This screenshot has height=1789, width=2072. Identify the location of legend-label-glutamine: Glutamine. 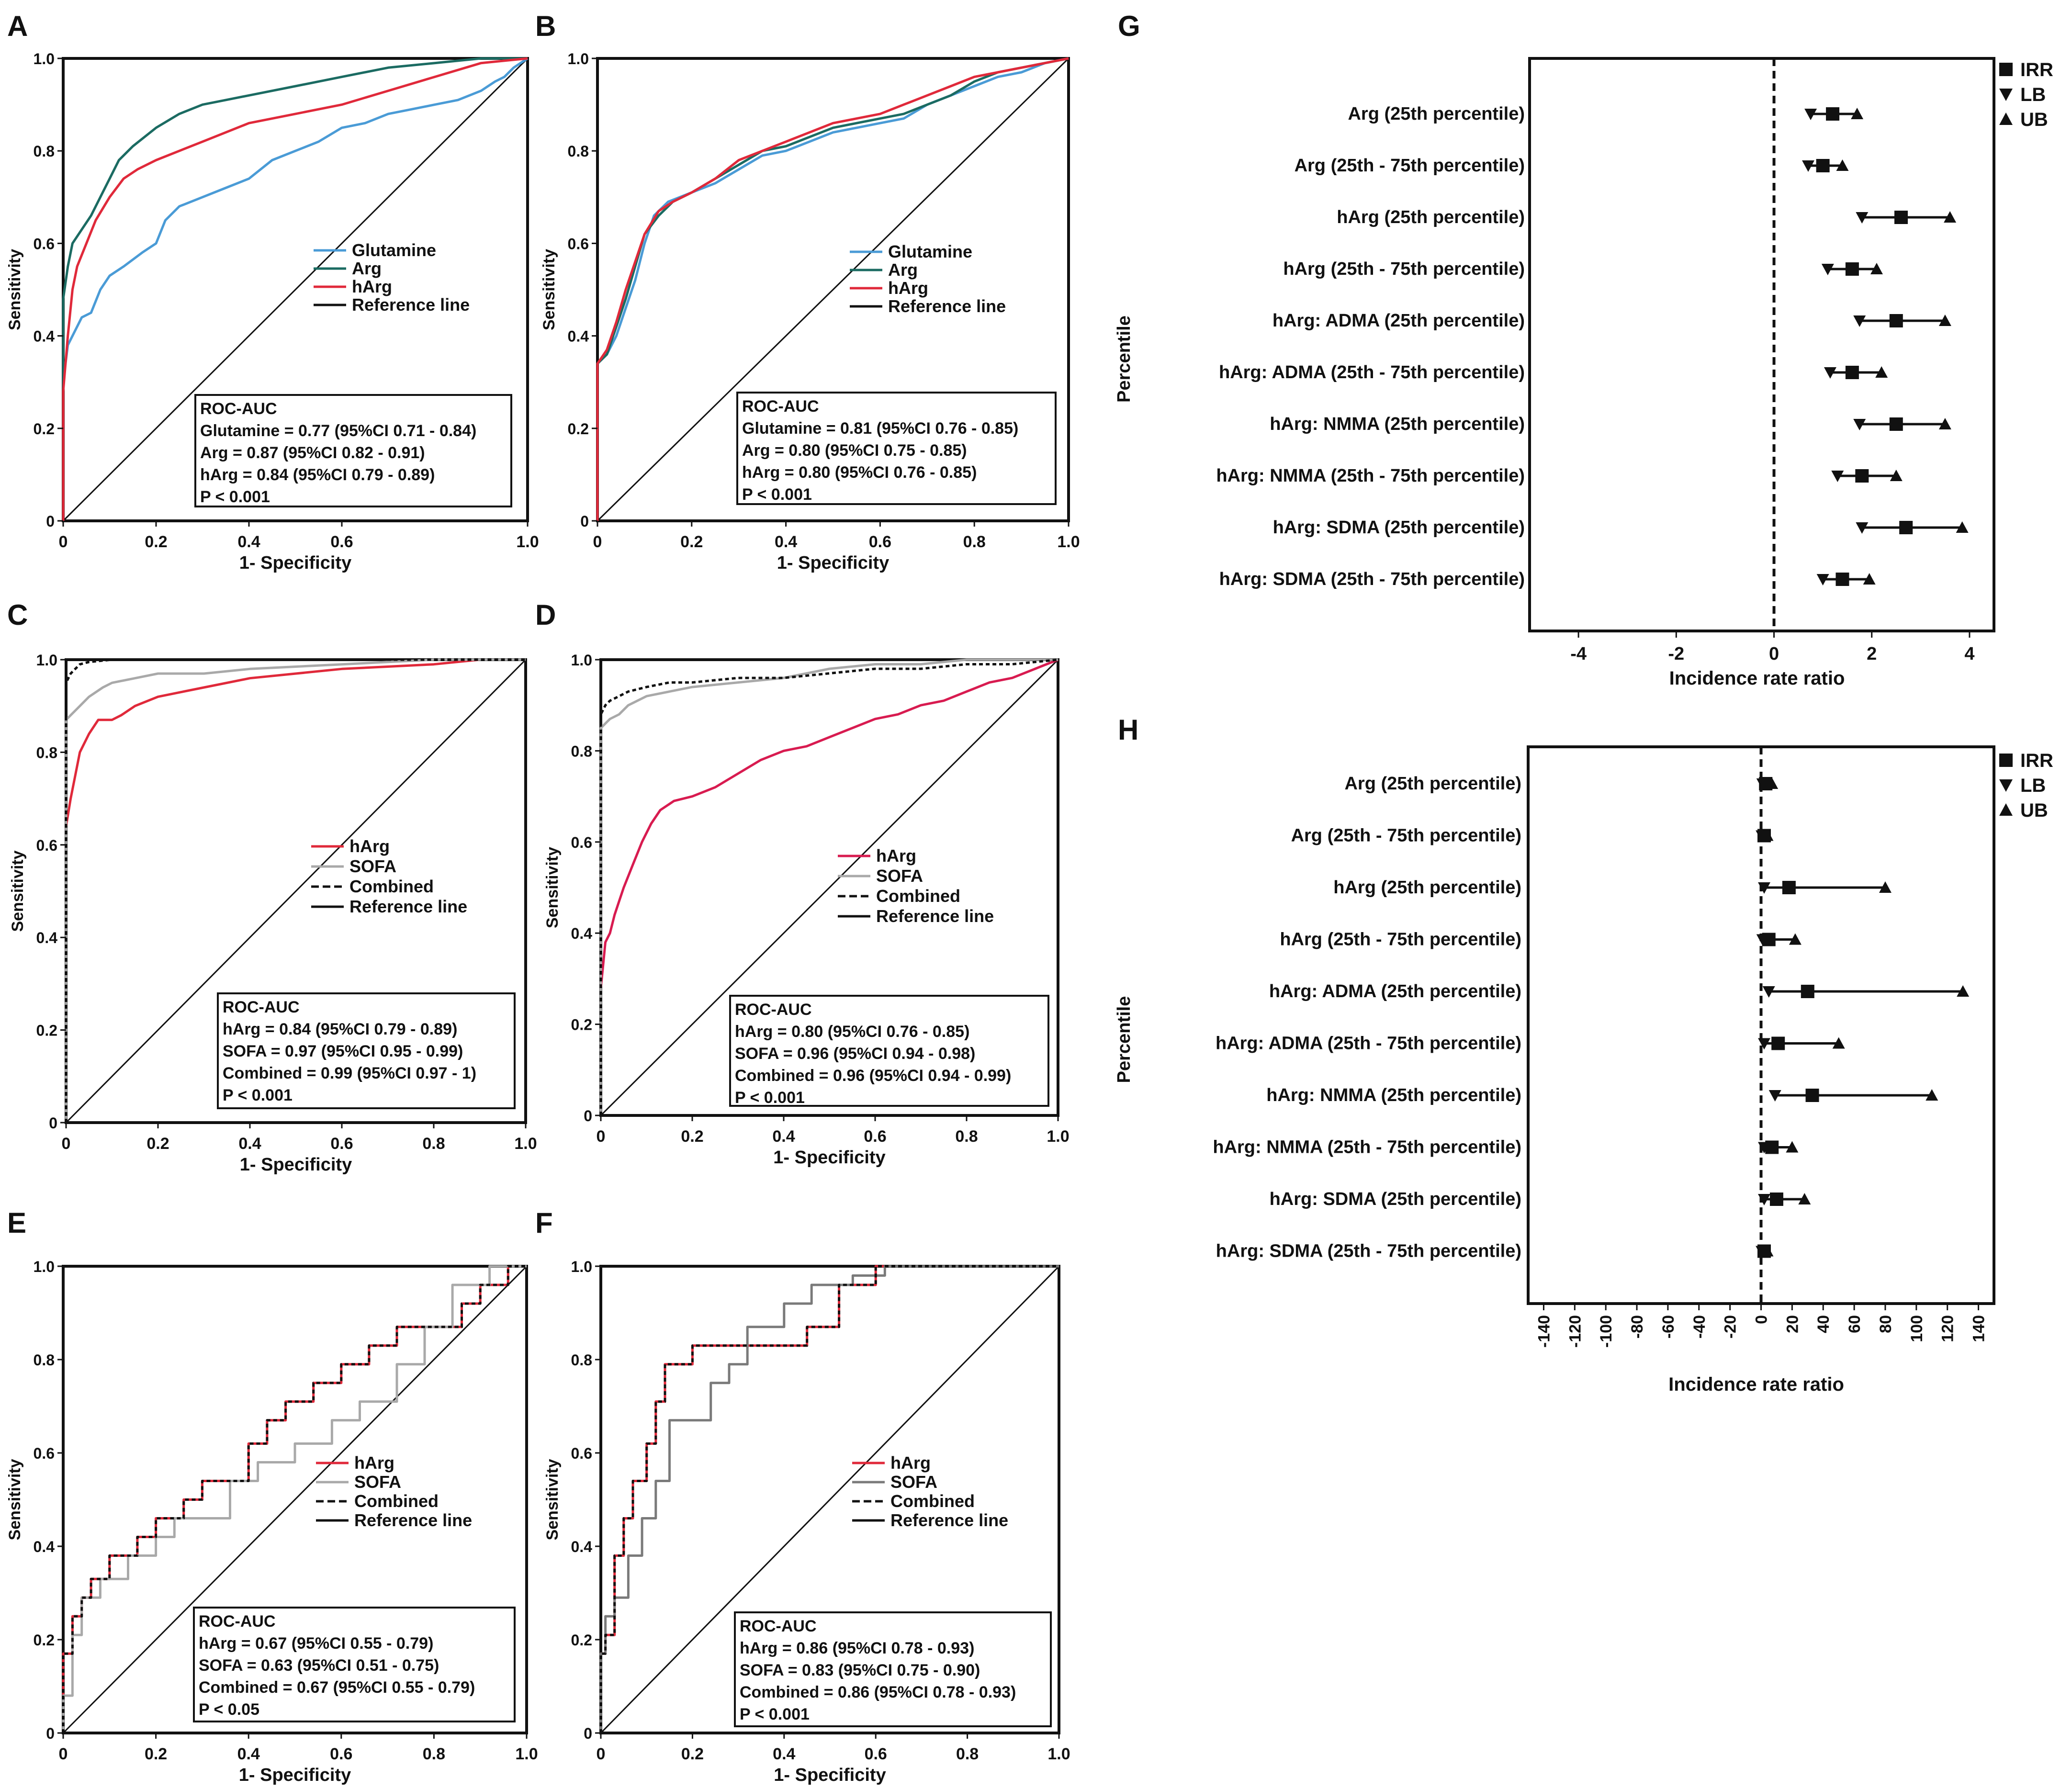
(394, 250).